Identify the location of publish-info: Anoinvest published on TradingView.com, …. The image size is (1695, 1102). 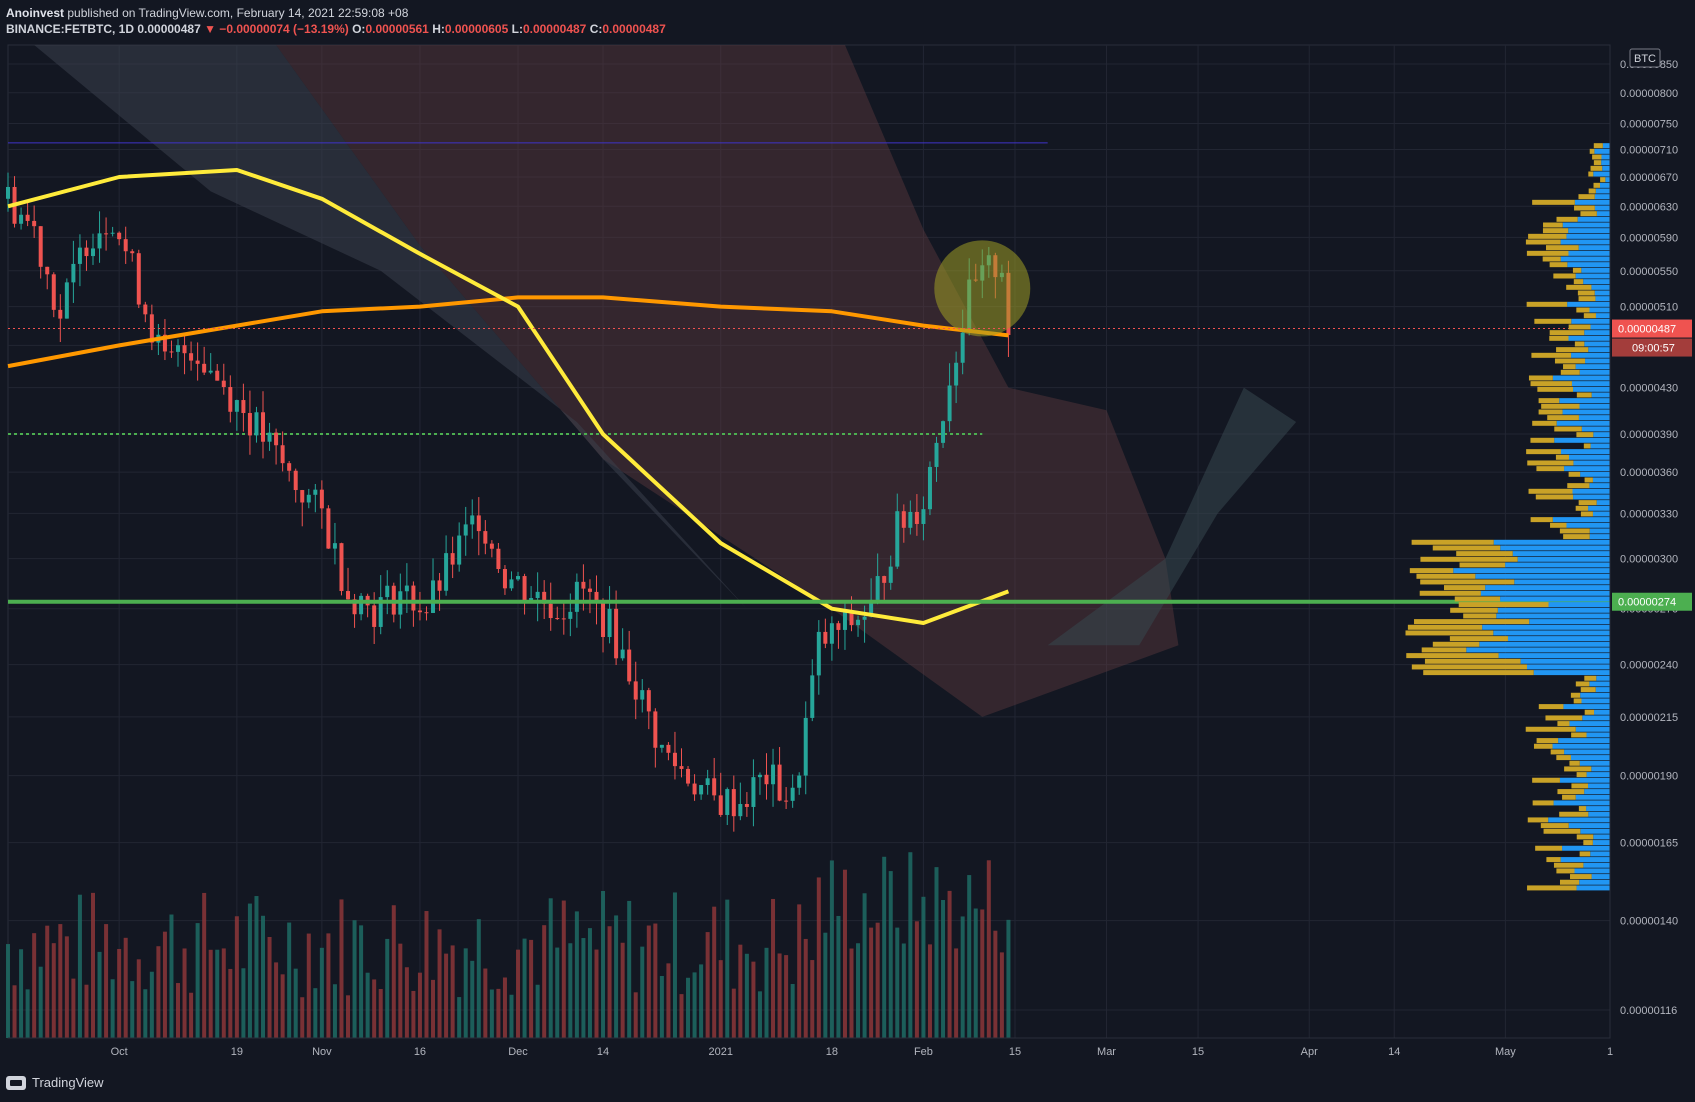
(207, 13).